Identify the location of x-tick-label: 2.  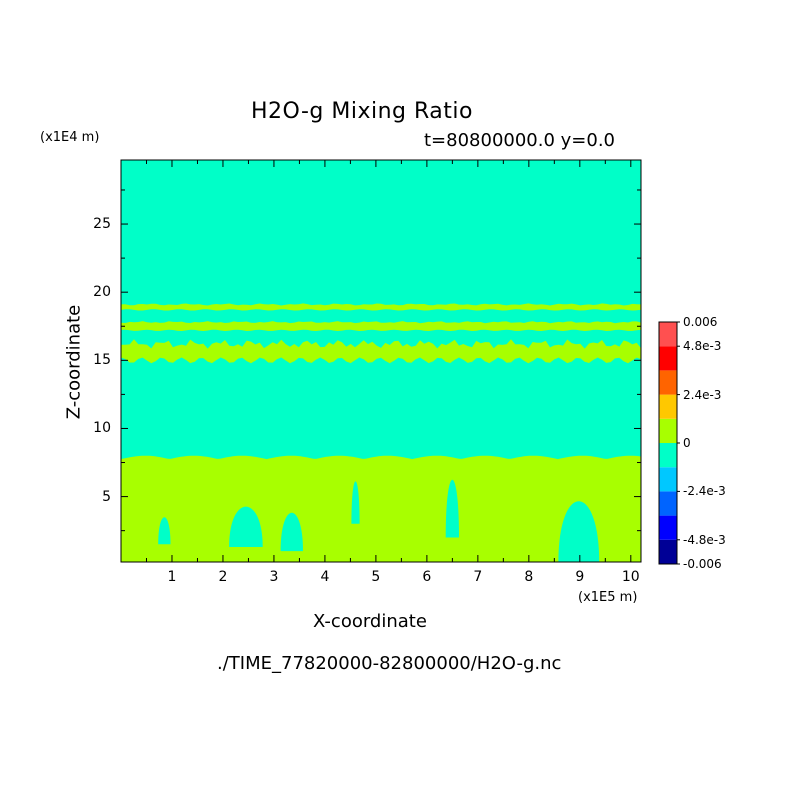
(223, 577).